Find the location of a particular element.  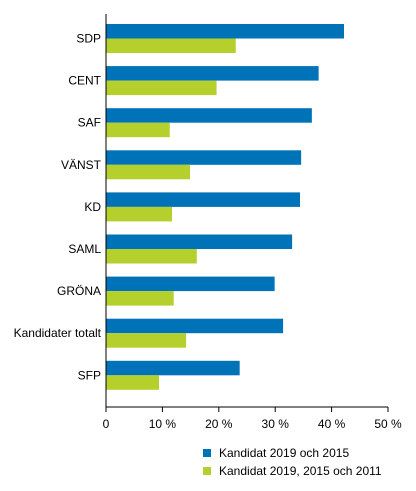

x-tick-label: 30 % is located at coordinates (276, 424).